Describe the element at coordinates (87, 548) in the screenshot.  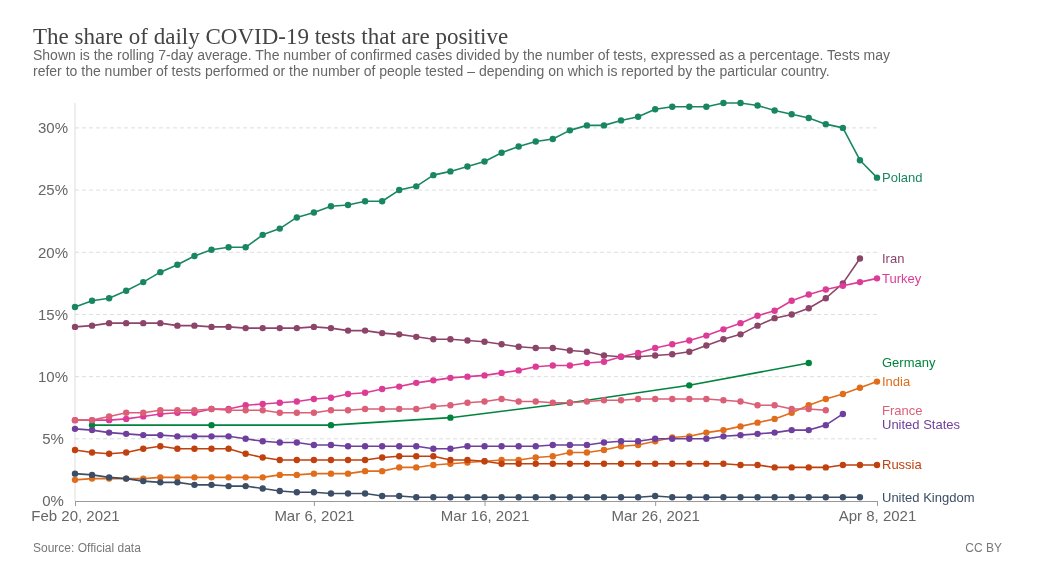
I see `source-note: Source: Official data` at that location.